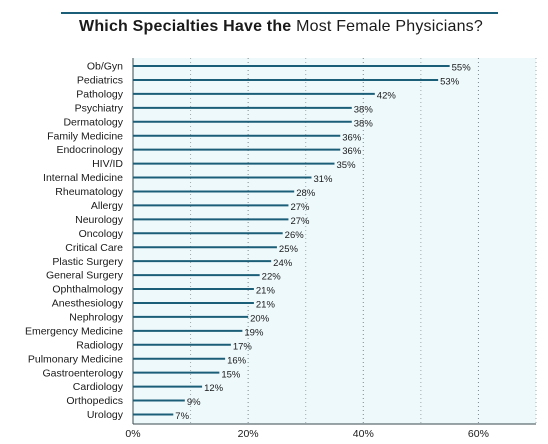 This screenshot has width=548, height=444. What do you see at coordinates (363, 434) in the screenshot?
I see `x-tick-label: 40%` at bounding box center [363, 434].